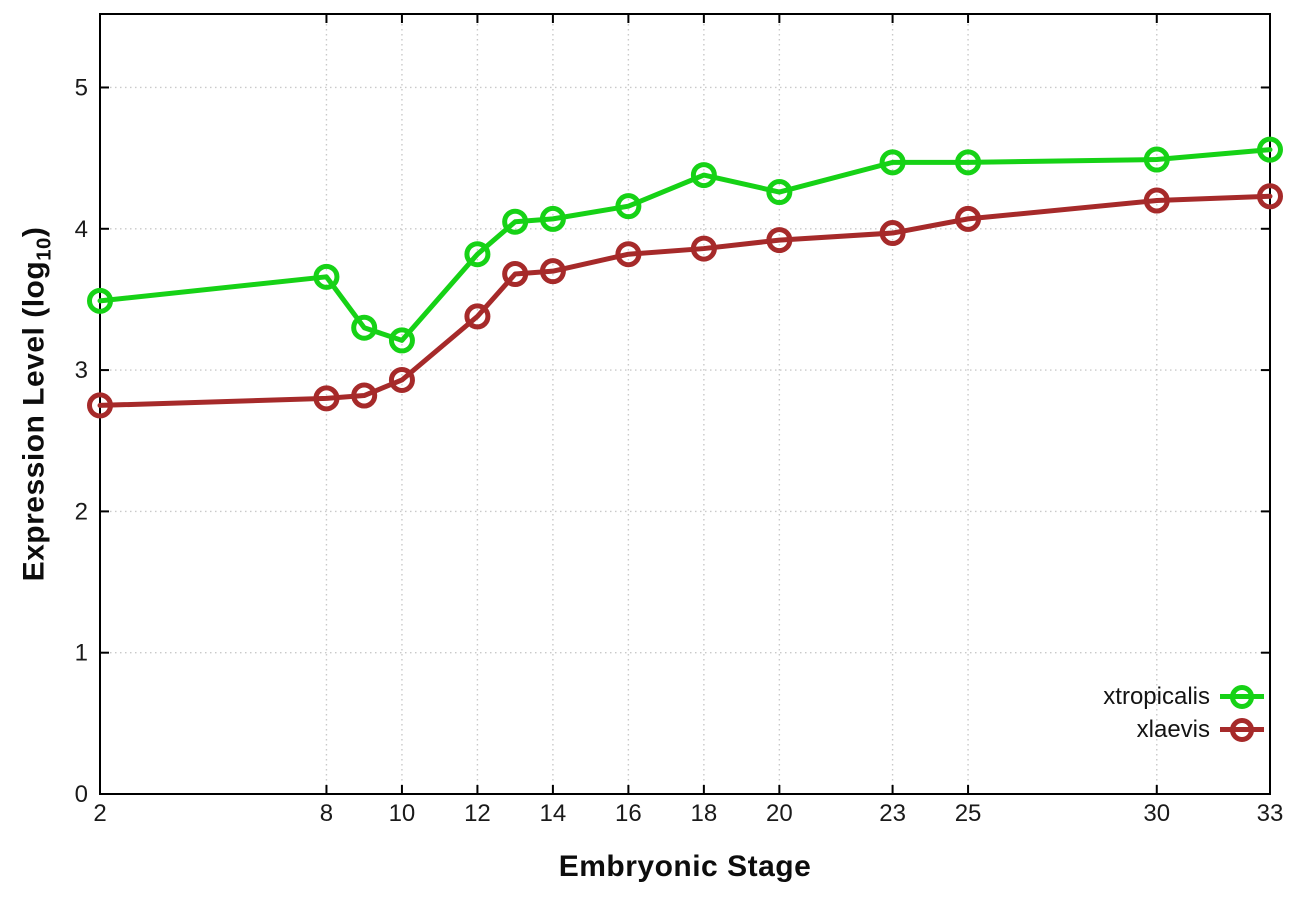  I want to click on y-tick-label: 2, so click(81, 511).